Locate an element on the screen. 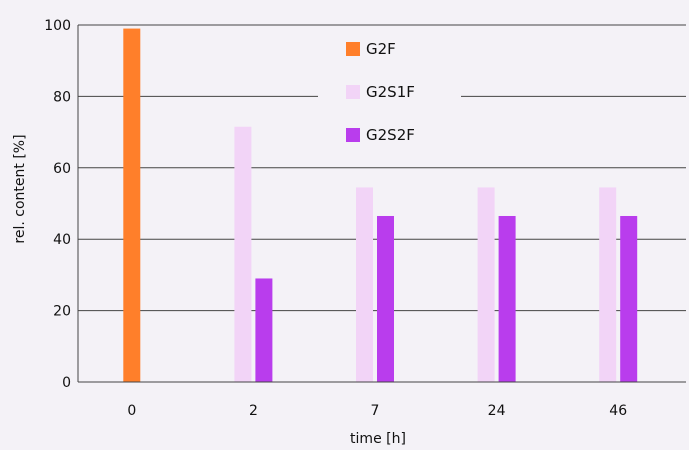 The width and height of the screenshot is (689, 450). x-tick-label: 7 is located at coordinates (375, 411).